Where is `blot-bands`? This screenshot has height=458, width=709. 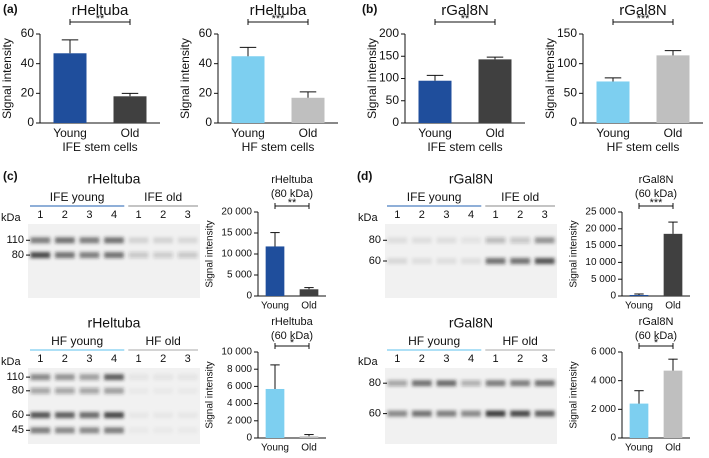
blot-bands is located at coordinates (471, 250).